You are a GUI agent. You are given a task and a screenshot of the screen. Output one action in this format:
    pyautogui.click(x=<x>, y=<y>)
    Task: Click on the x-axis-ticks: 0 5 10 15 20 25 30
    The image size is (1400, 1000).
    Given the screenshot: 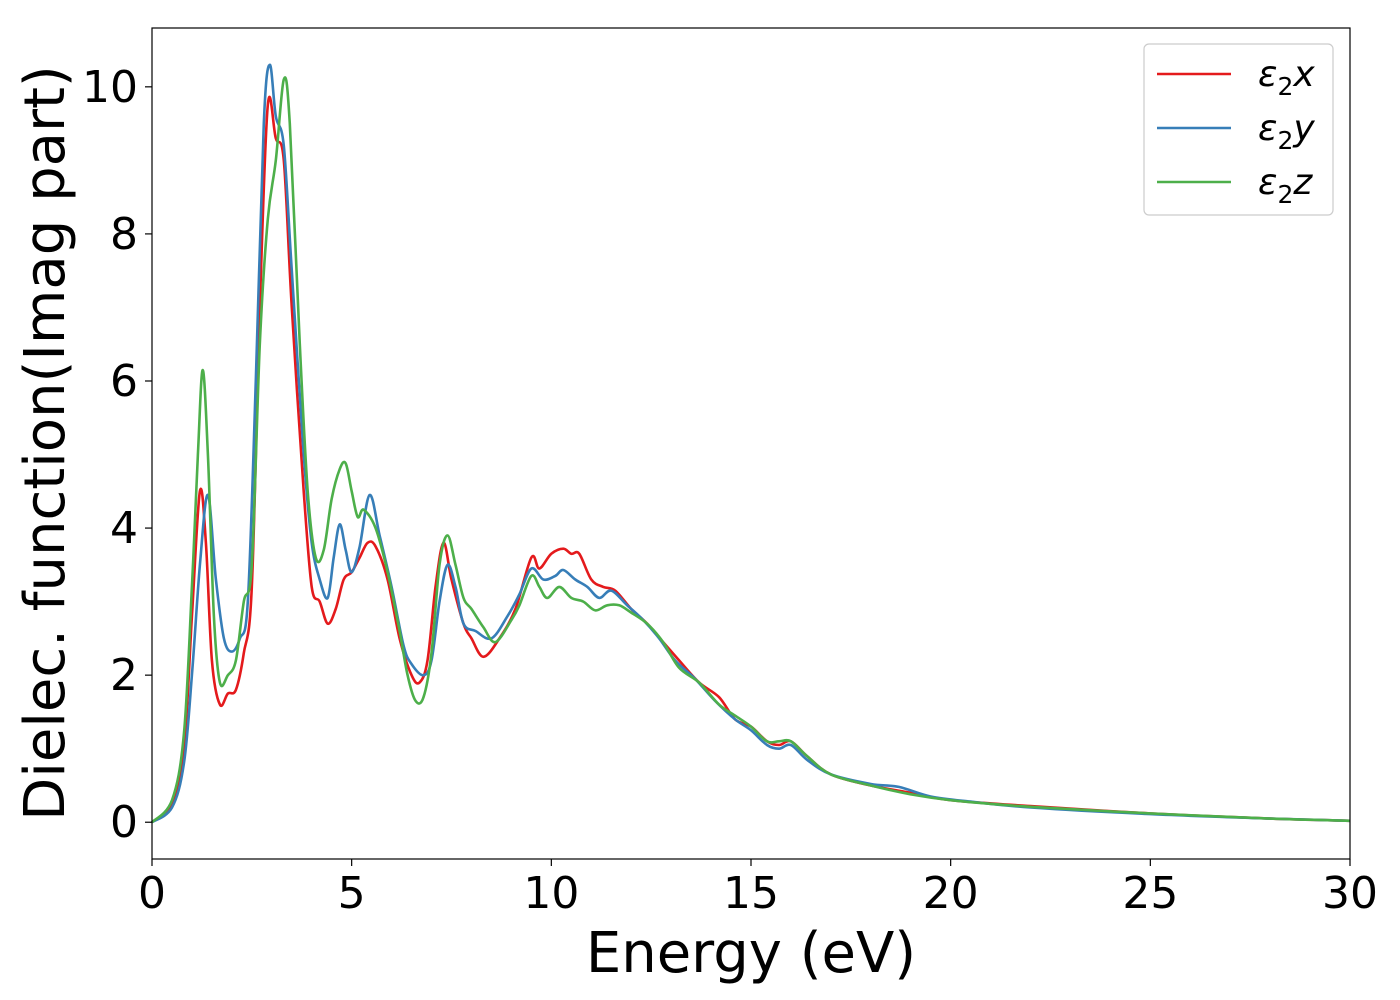 What is the action you would take?
    pyautogui.click(x=758, y=889)
    